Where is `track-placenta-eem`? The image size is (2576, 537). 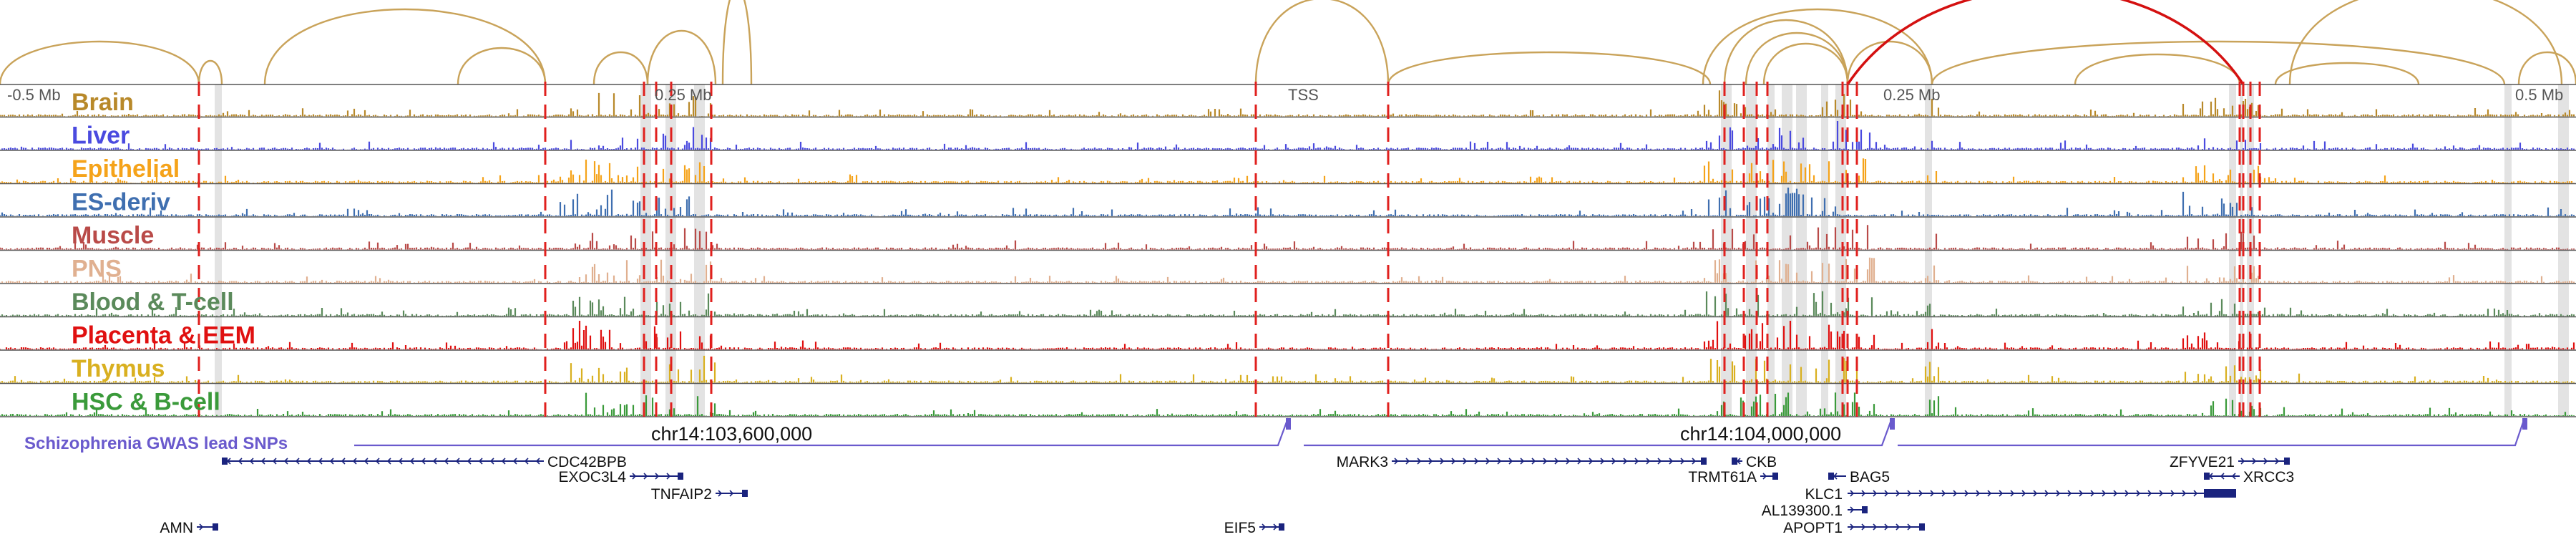 track-placenta-eem is located at coordinates (1288, 336).